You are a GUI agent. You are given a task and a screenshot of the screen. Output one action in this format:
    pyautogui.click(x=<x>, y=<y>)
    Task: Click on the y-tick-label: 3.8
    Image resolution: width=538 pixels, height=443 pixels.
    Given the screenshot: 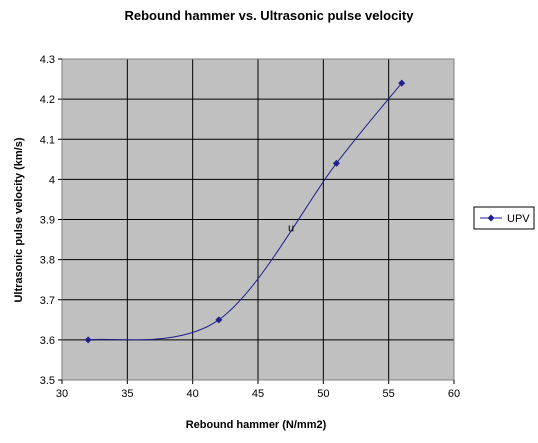 What is the action you would take?
    pyautogui.click(x=47, y=261)
    